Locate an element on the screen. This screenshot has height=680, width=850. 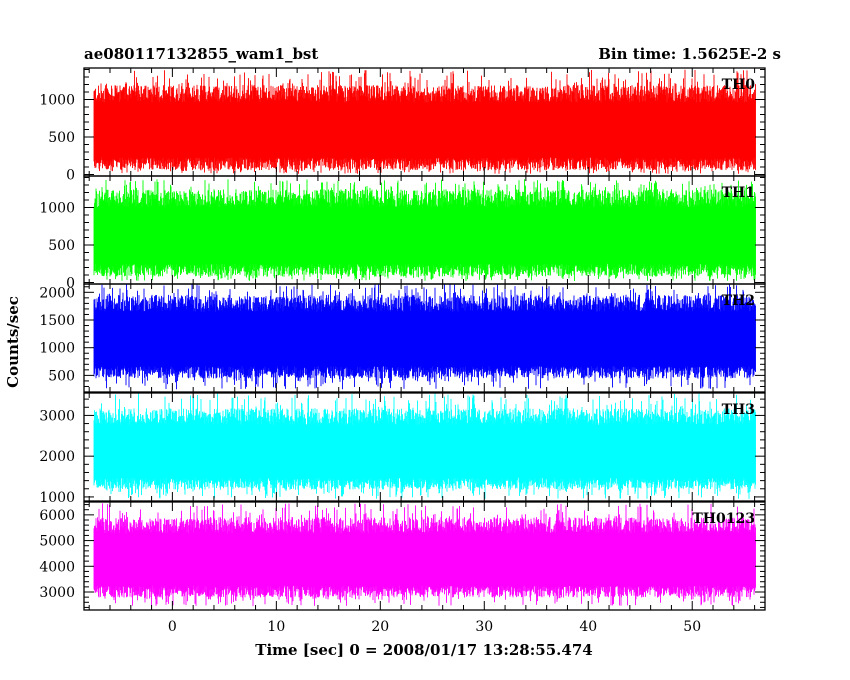
series-th3-trace is located at coordinates (424, 446).